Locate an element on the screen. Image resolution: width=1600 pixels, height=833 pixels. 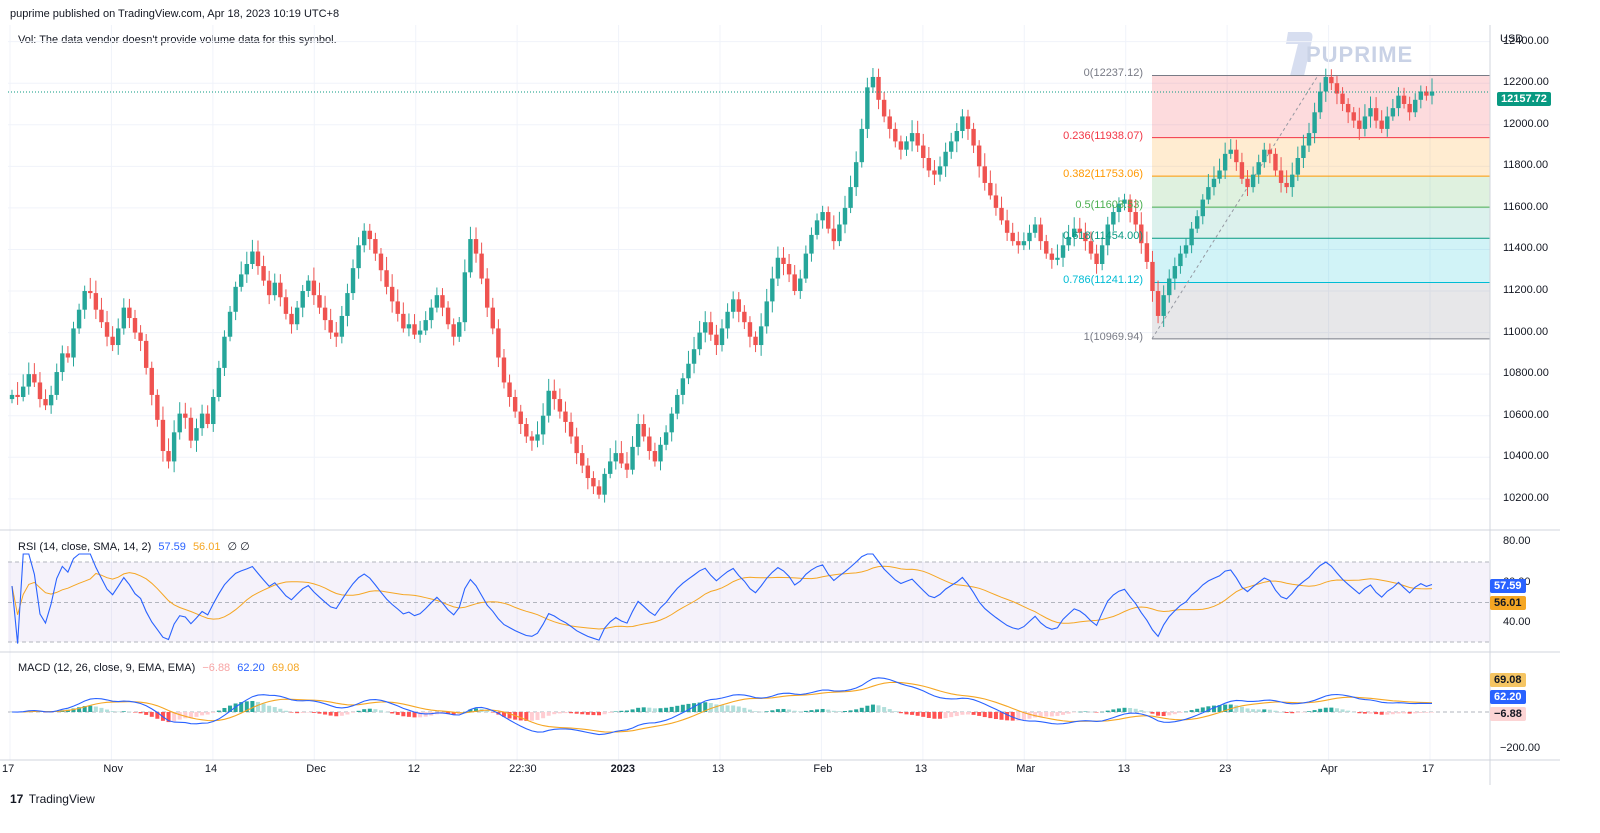
rsi-scale-lo: 40.00 is located at coordinates (1517, 622).